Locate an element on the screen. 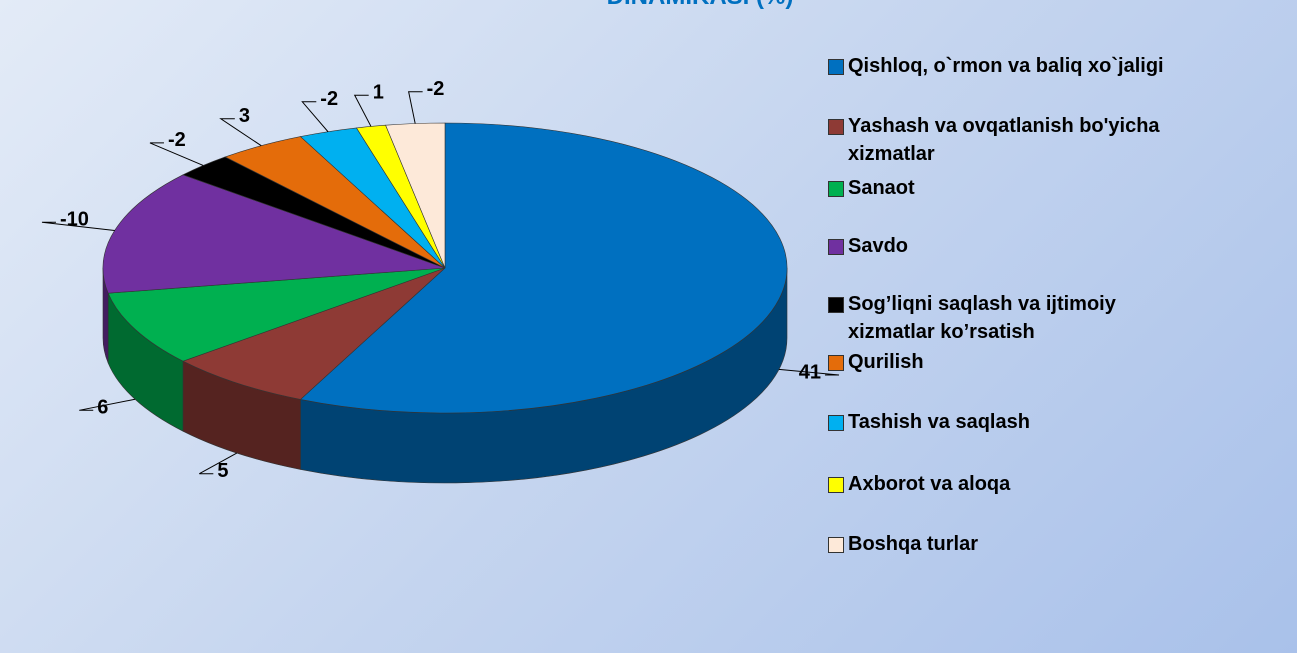 The image size is (1297, 653). chart-title: DINAMIKASI (%) is located at coordinates (700, 5).